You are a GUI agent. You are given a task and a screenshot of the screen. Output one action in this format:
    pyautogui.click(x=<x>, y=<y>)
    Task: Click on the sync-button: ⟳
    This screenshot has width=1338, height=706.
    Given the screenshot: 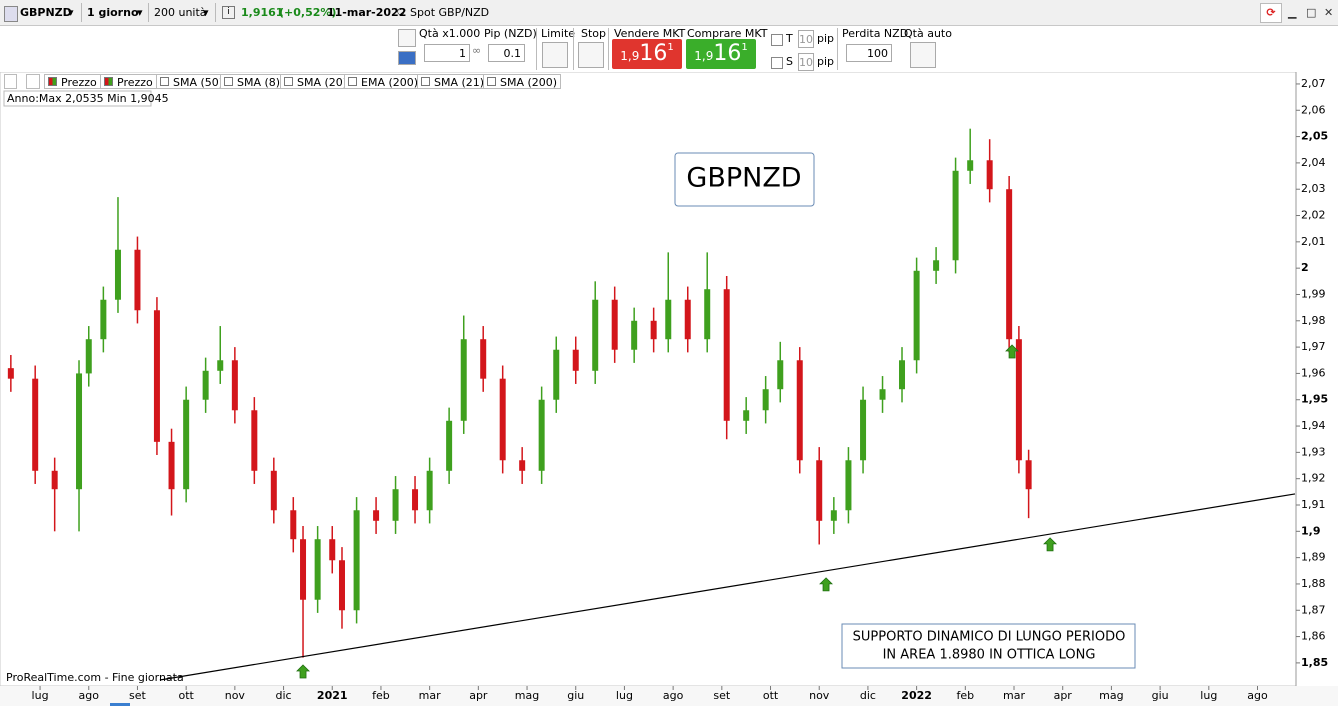 What is the action you would take?
    pyautogui.click(x=1271, y=13)
    